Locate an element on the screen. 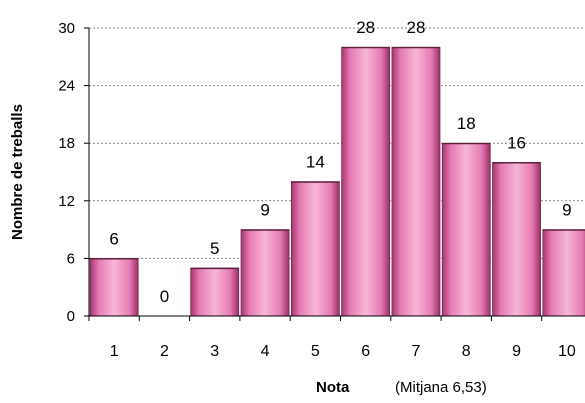  data-label: 18 is located at coordinates (466, 123).